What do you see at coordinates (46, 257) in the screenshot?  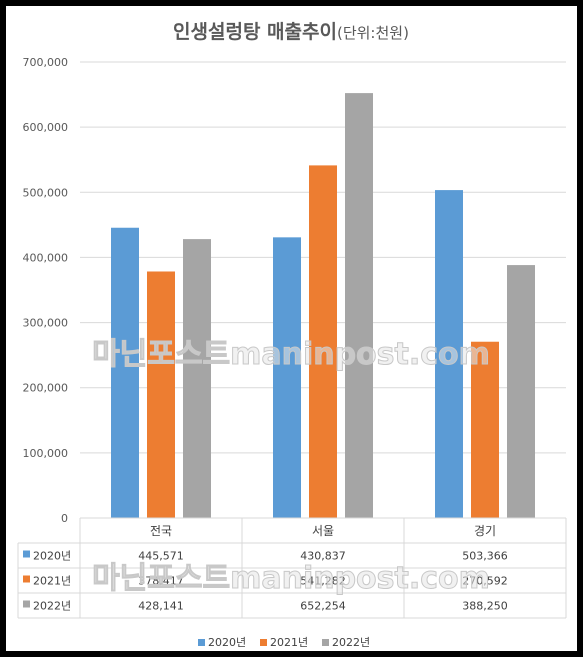 I see `y-tick-label: 400,000` at bounding box center [46, 257].